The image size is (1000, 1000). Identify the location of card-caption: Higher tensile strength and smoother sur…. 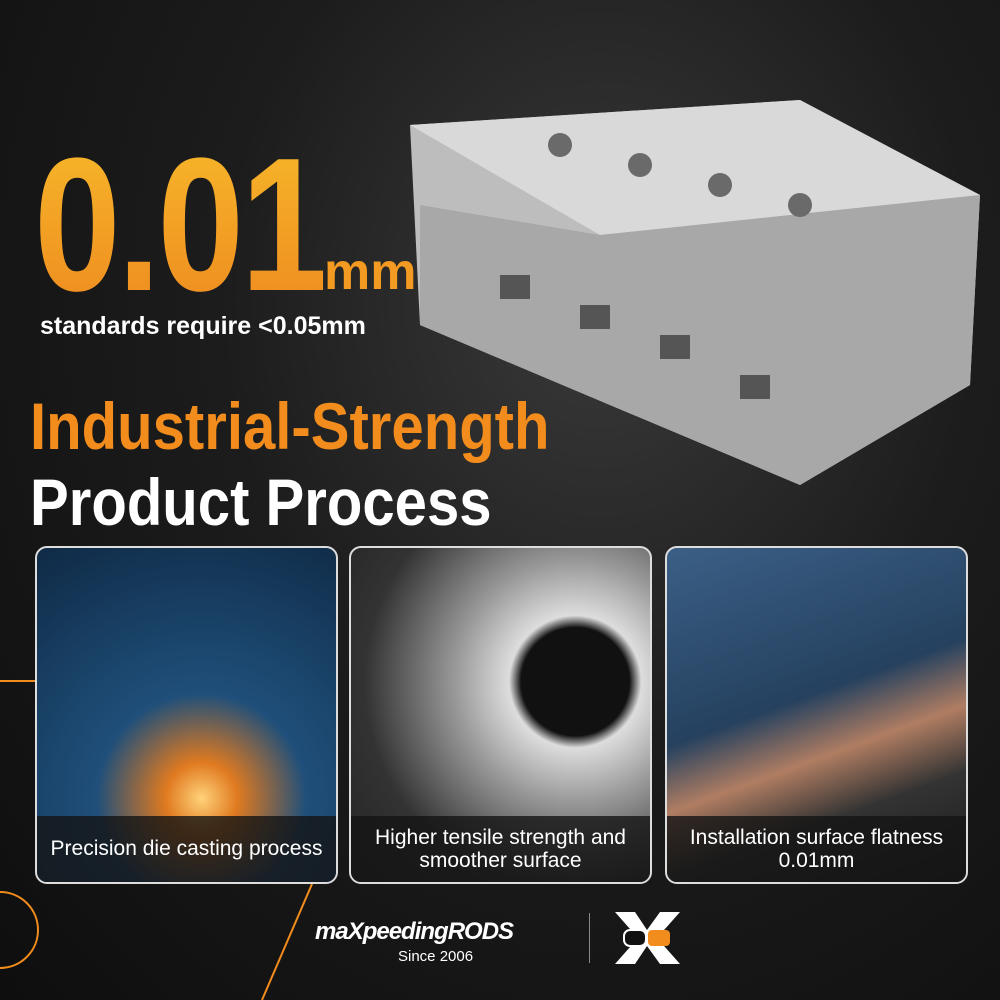
(500, 849).